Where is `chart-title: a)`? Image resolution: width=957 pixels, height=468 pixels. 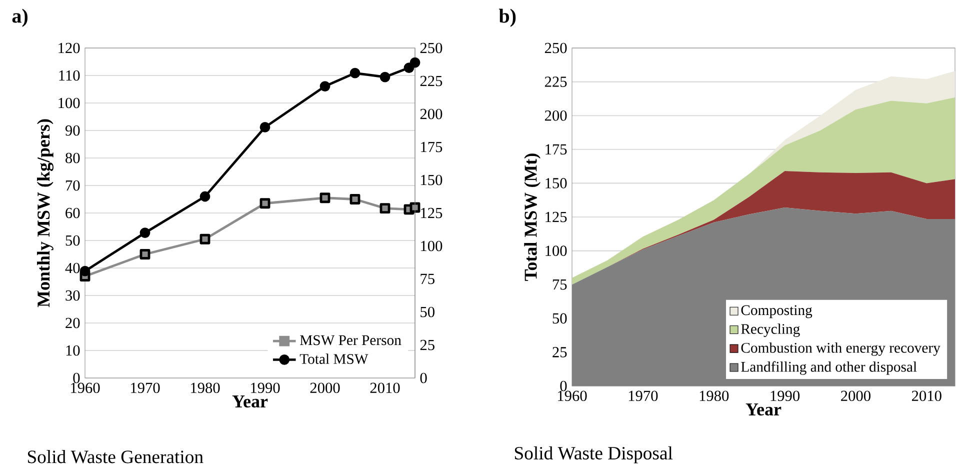 chart-title: a) is located at coordinates (20, 17).